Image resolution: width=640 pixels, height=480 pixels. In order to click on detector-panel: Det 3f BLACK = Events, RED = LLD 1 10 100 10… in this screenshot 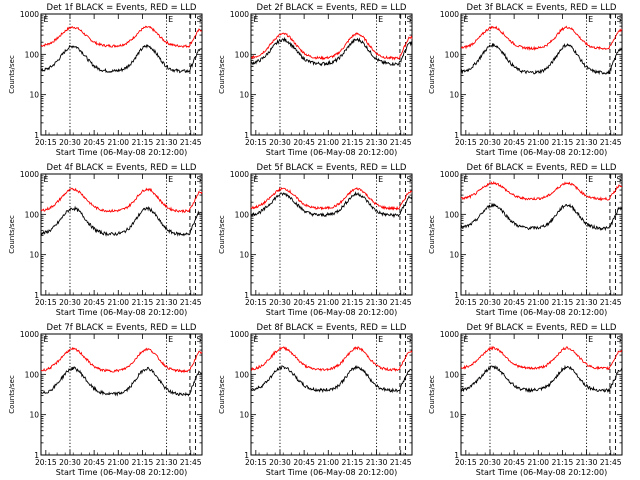, I will do `click(525, 80)`.